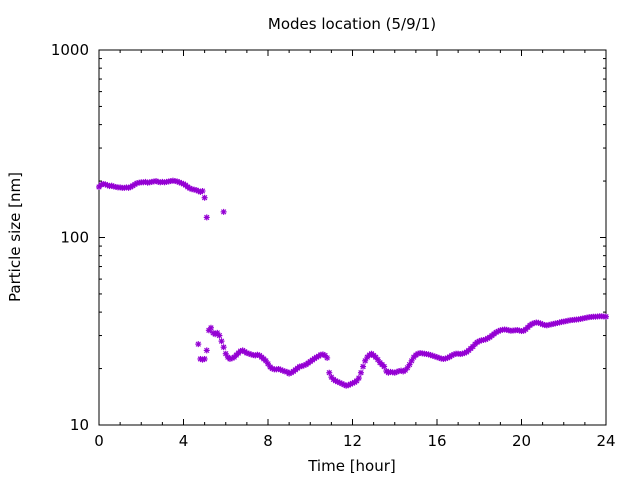 The image size is (640, 480). Describe the element at coordinates (268, 441) in the screenshot. I see `x-tick-label: 8` at that location.